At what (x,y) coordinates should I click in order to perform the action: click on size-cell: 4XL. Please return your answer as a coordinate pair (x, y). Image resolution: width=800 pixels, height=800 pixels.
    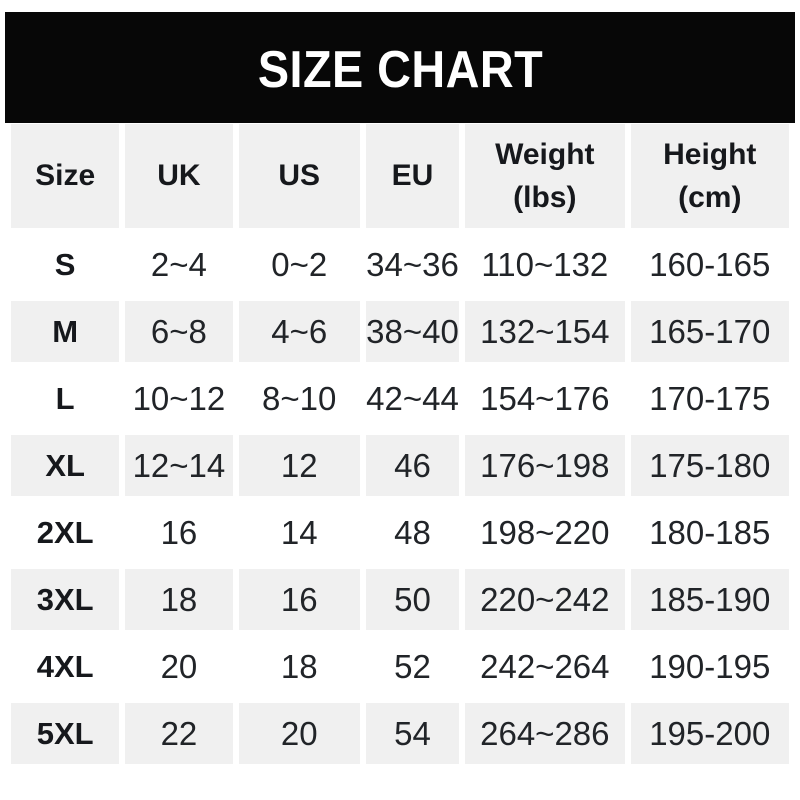
    Looking at the image, I should click on (65, 666).